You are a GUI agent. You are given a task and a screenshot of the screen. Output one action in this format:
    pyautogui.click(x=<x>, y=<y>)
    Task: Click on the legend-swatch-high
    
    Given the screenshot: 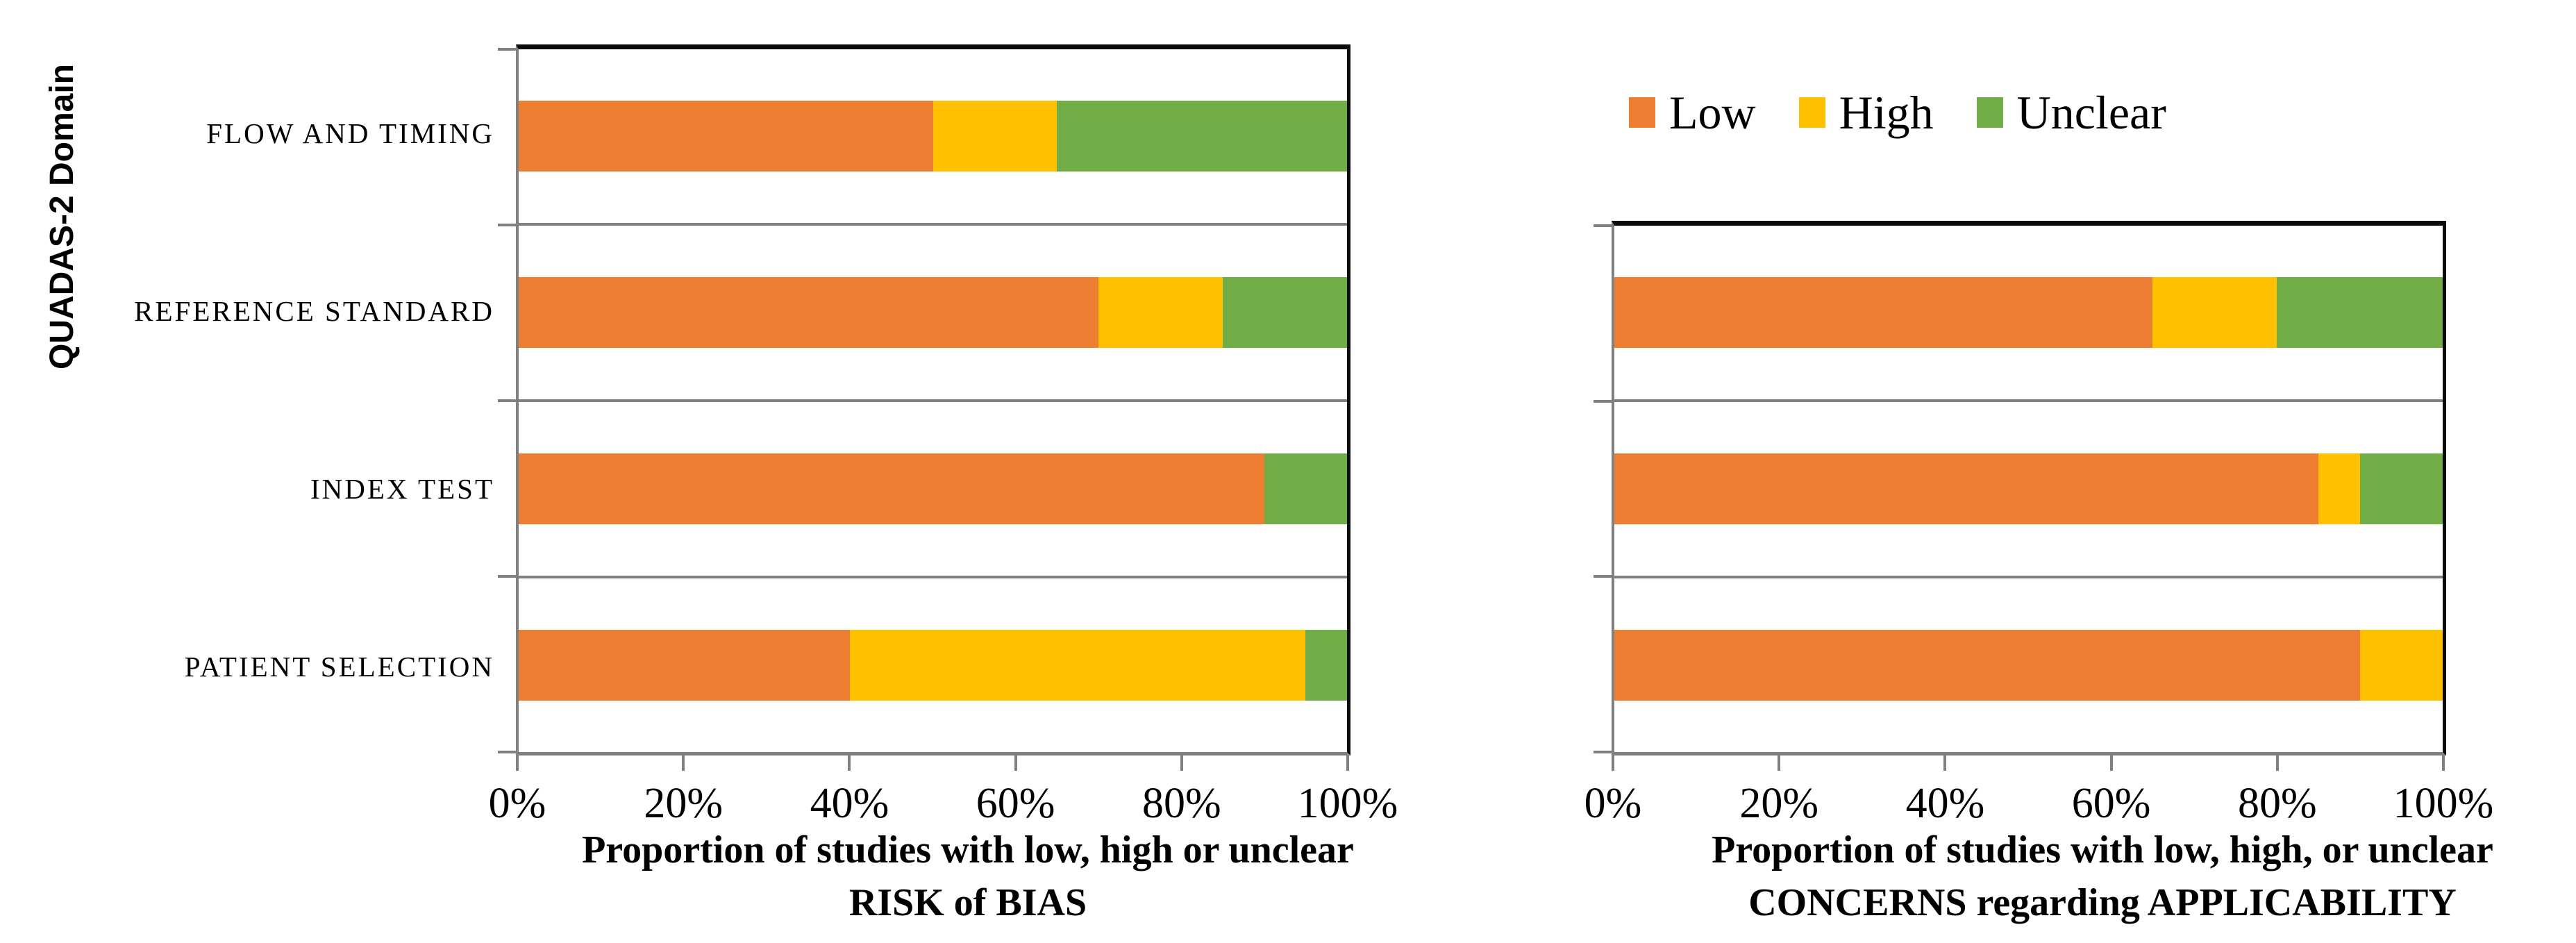 What is the action you would take?
    pyautogui.click(x=1811, y=112)
    